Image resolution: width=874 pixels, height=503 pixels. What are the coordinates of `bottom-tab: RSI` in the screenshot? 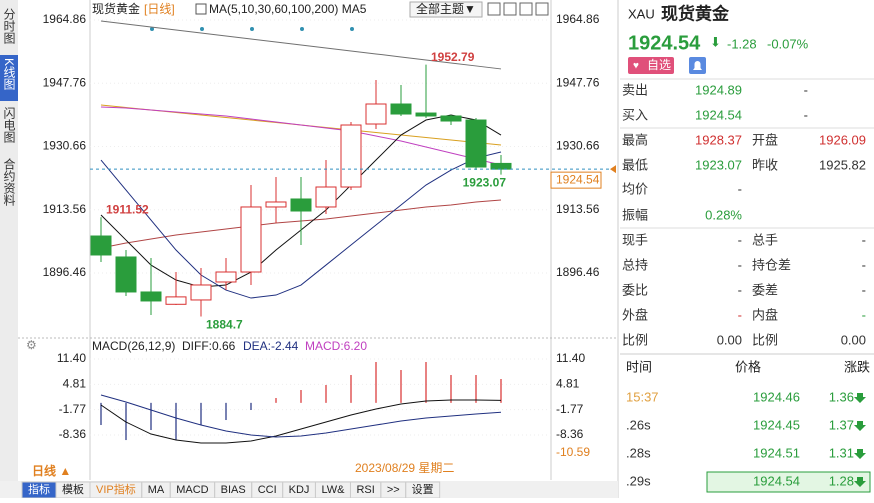 It's located at (365, 490).